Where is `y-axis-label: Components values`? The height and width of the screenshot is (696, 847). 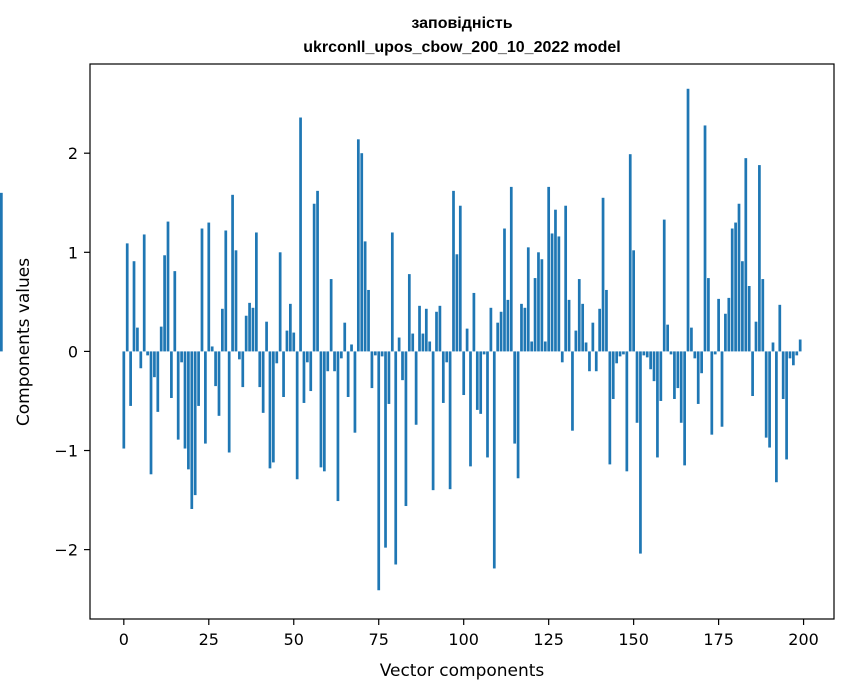
y-axis-label: Components values is located at coordinates (24, 342).